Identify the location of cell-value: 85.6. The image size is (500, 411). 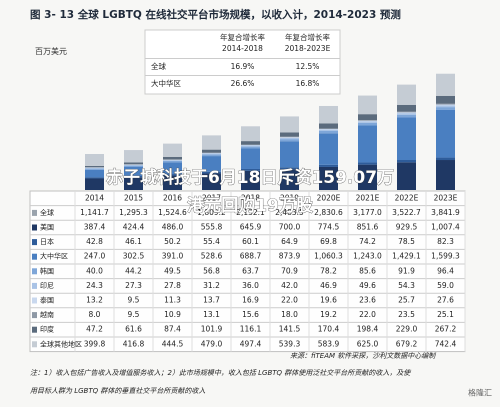
(367, 270).